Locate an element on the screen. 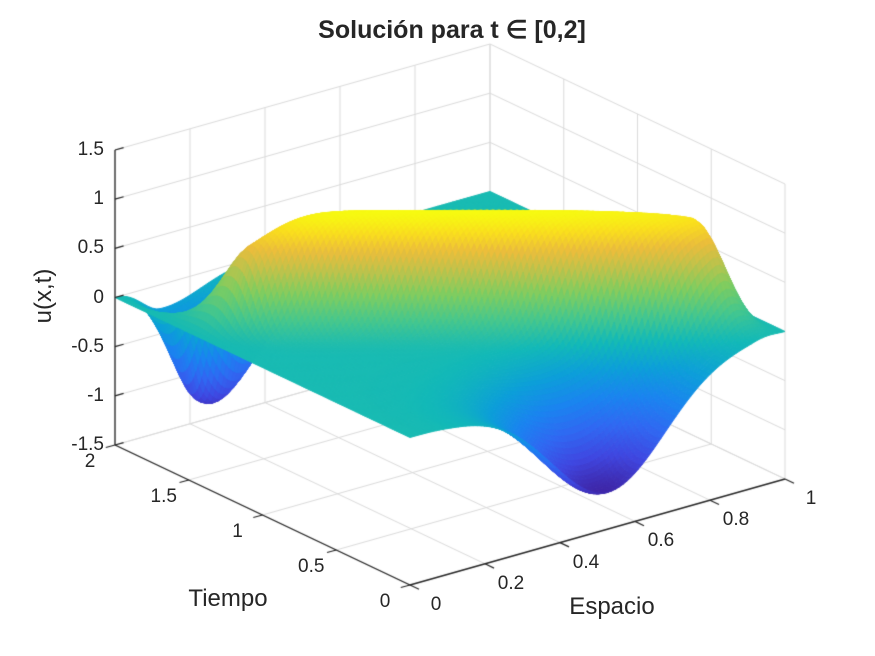 This screenshot has height=656, width=875. x-tick-label: 0.6 is located at coordinates (661, 541).